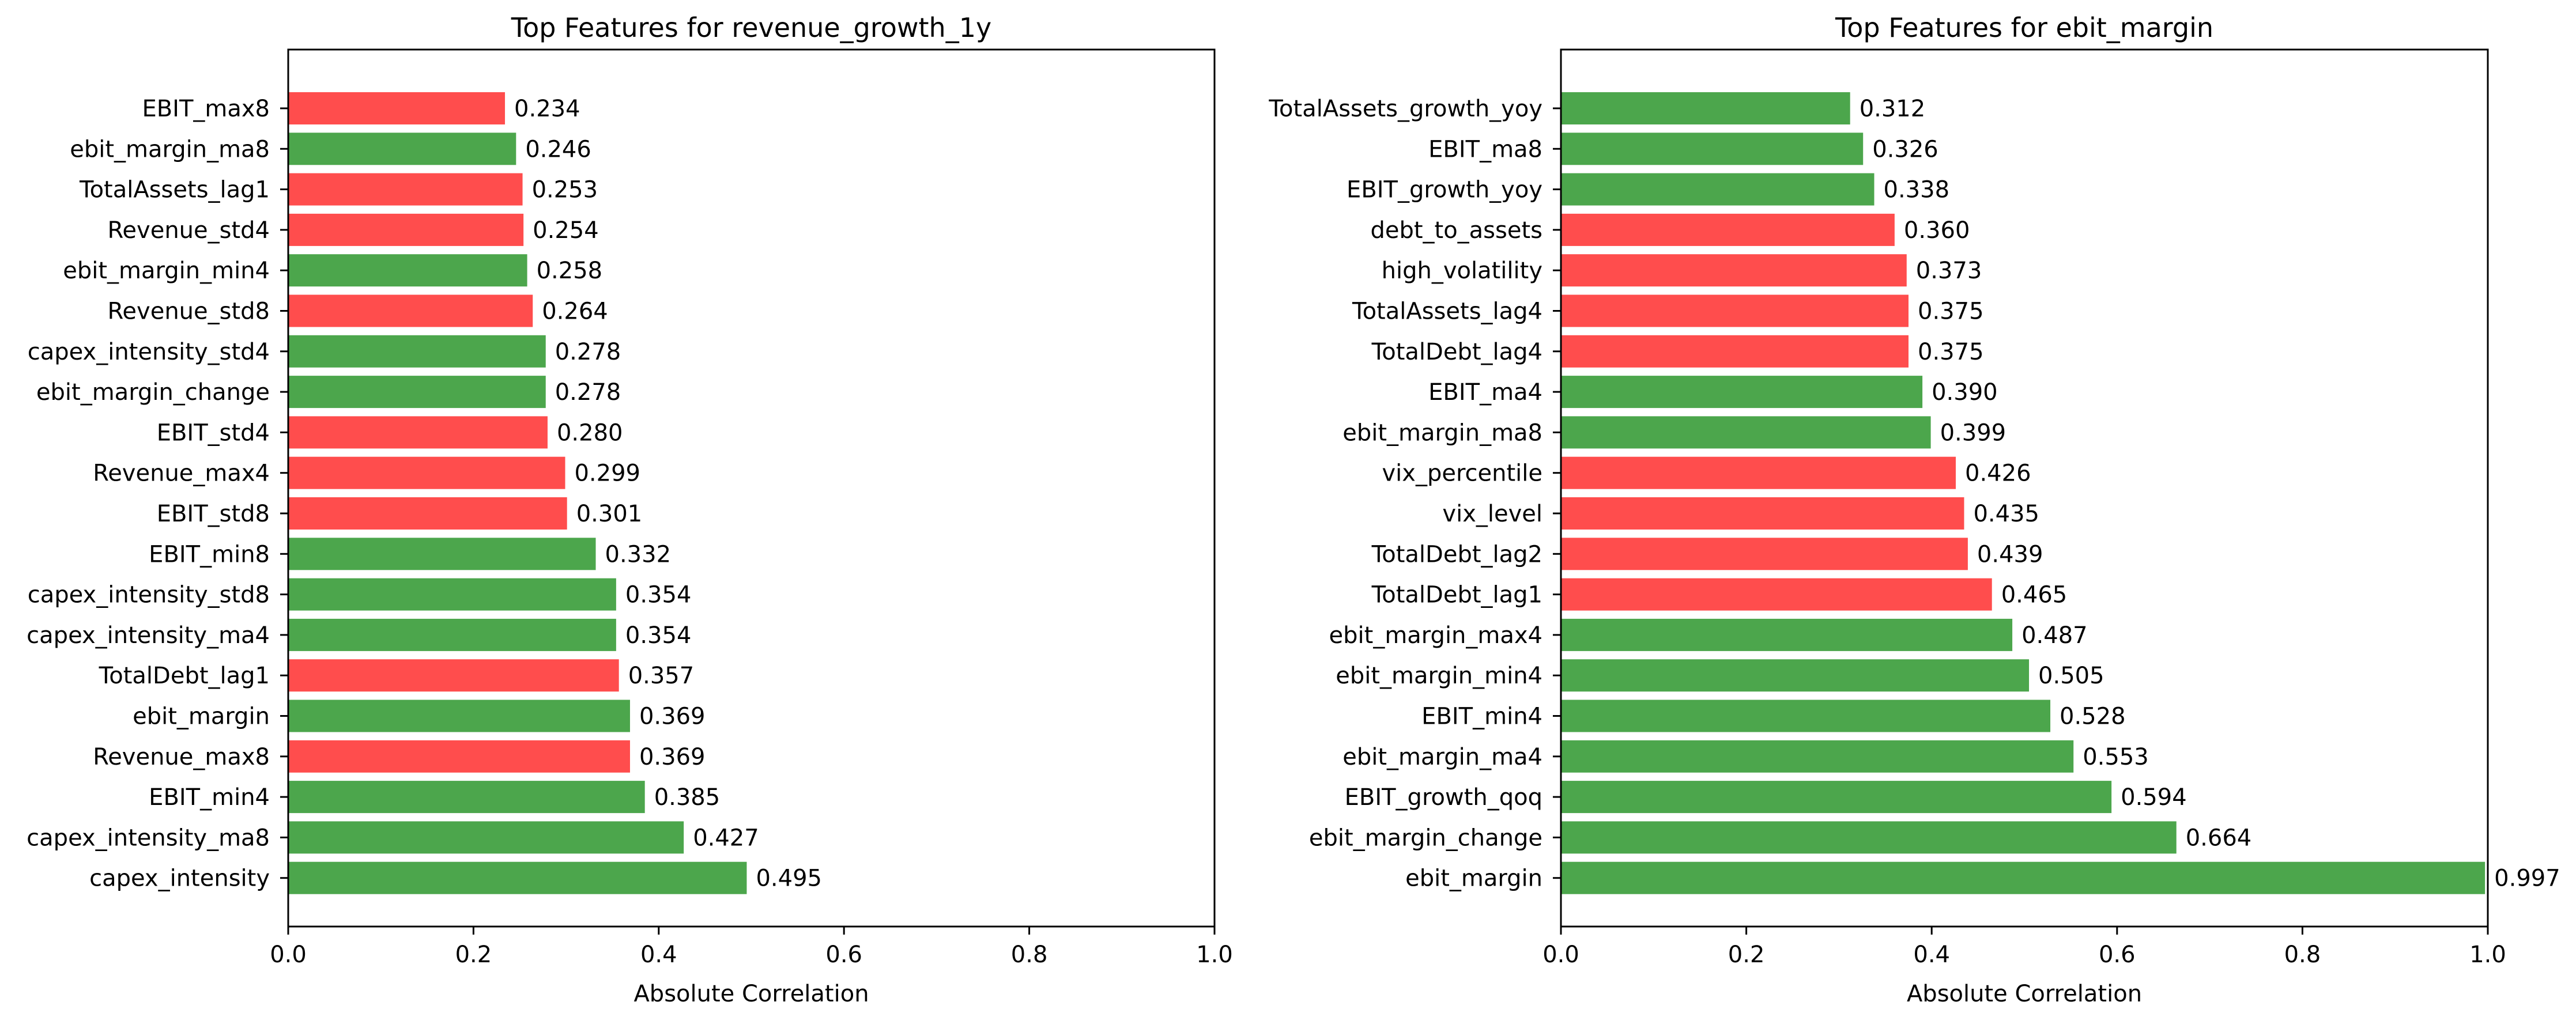 The height and width of the screenshot is (1017, 2576). I want to click on data-label: 0.326, so click(1905, 149).